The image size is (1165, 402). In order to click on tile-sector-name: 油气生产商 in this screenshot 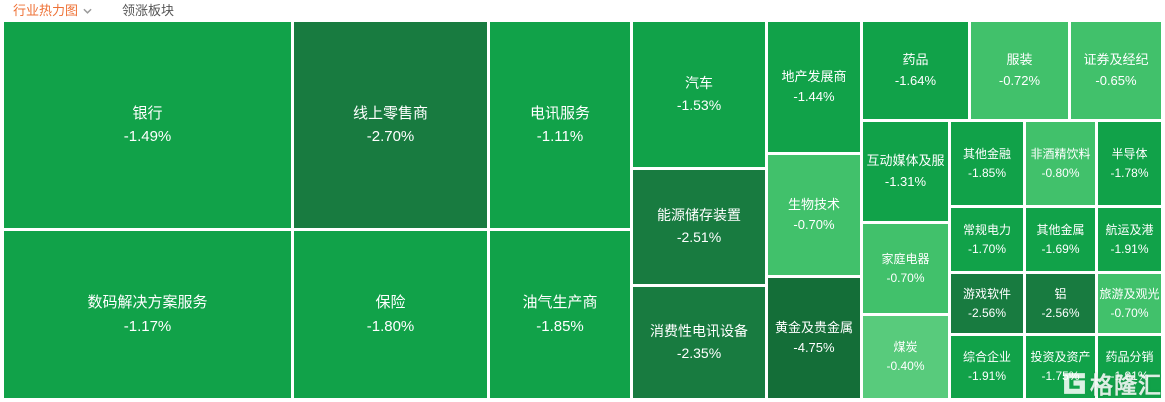, I will do `click(560, 303)`.